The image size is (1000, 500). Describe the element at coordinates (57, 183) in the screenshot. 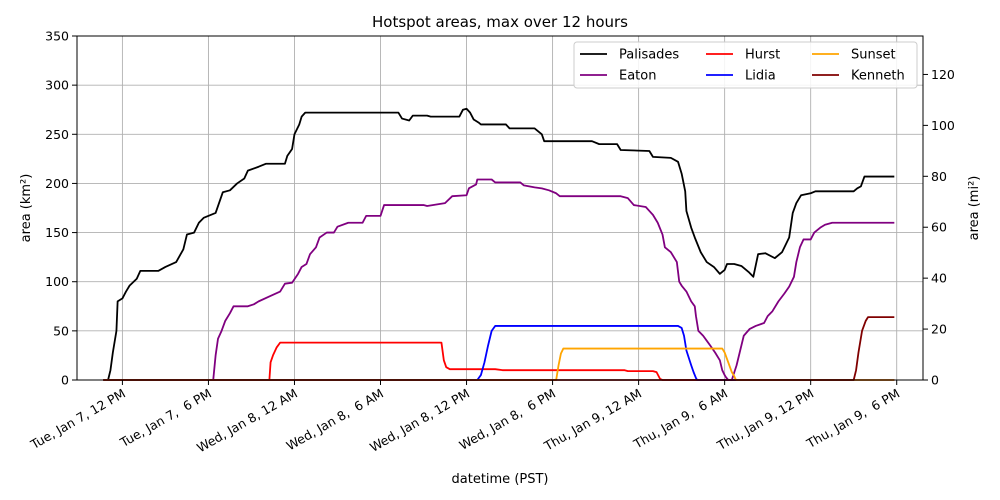

I see `y-tick-label-left: 200` at that location.